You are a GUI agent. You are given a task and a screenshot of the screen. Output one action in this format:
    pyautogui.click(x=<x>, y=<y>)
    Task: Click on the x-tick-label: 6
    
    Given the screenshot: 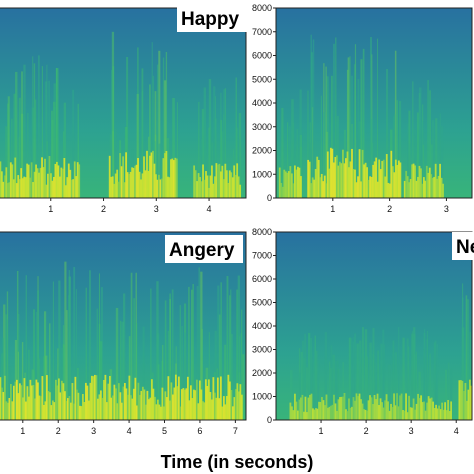 What is the action you would take?
    pyautogui.click(x=199, y=431)
    